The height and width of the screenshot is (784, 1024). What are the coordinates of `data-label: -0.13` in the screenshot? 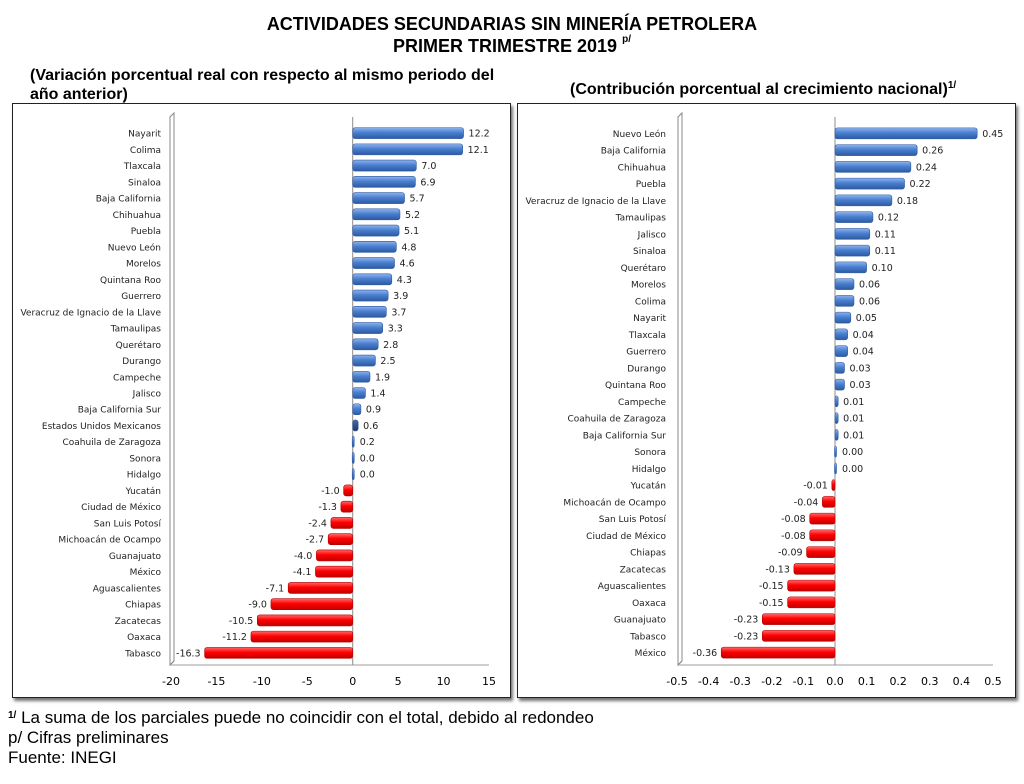 It's located at (777, 569).